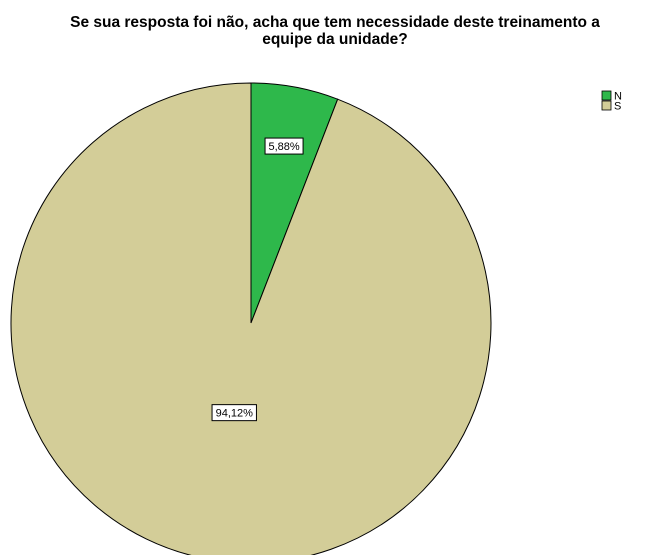 The image size is (670, 555). I want to click on pie-data-labels: 5,88% 94,12%, so click(257, 279).